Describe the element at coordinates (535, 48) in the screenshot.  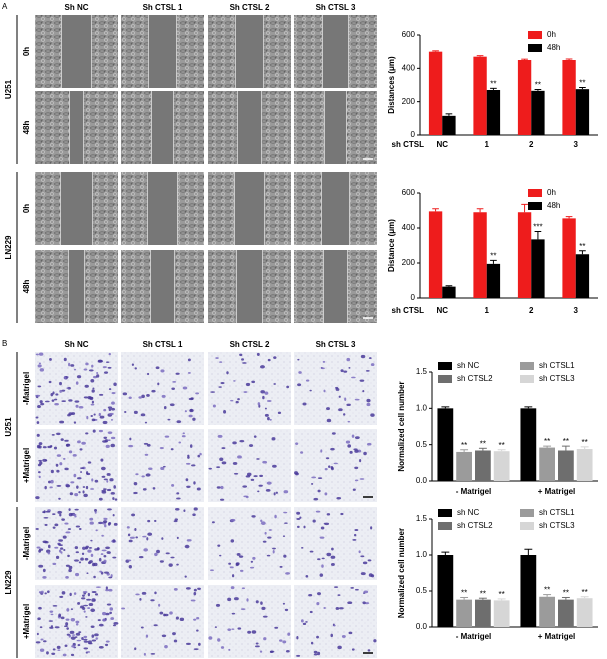
I see `legend-swatch` at that location.